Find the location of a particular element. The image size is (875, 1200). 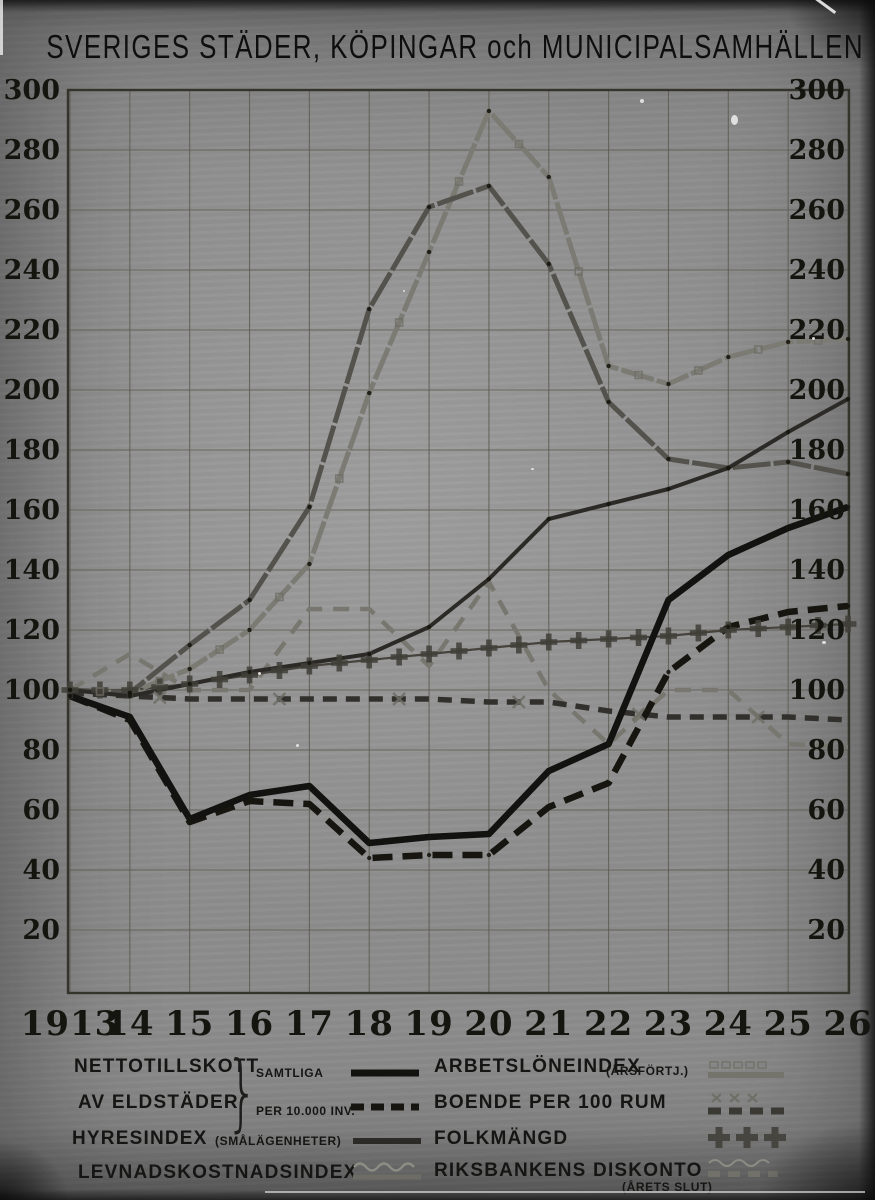

legend-note-arsfortj: (ÅRSFÖRTJ.) is located at coordinates (647, 1071).